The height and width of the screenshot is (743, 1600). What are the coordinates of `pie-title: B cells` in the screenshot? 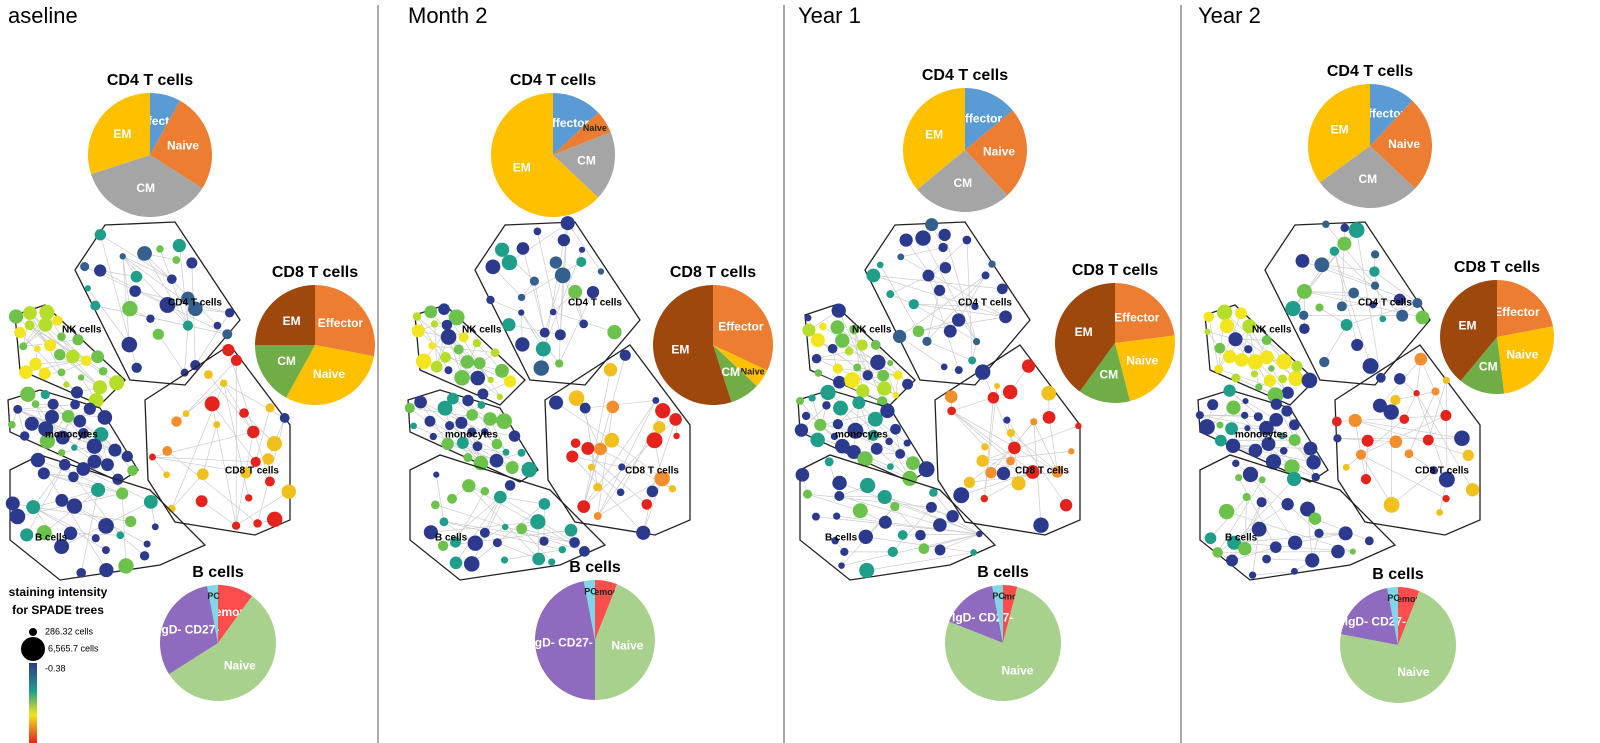 It's located at (595, 567).